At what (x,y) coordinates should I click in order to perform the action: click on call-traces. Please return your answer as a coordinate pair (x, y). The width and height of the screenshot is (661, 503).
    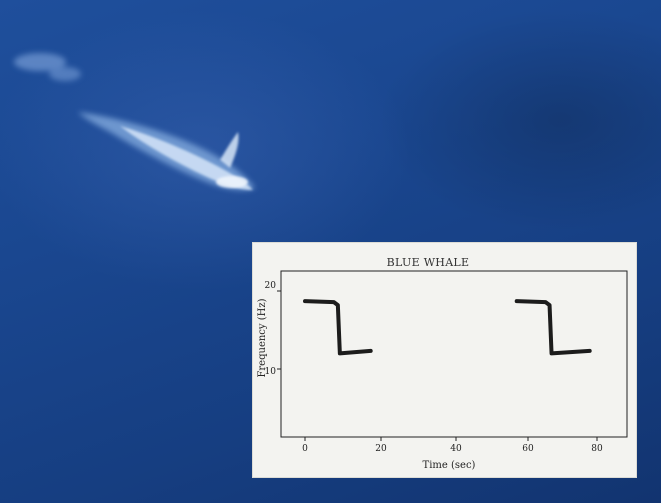
    Looking at the image, I should click on (447, 327).